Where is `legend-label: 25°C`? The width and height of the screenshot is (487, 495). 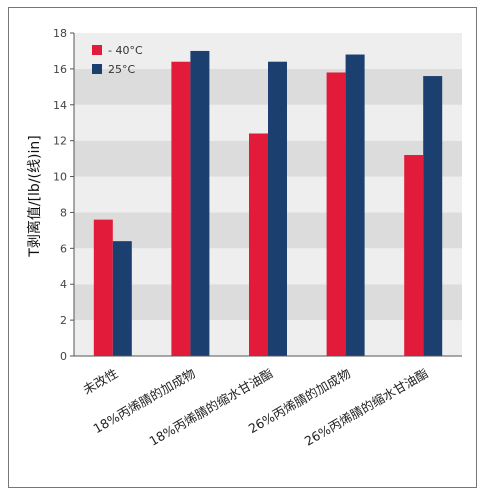 legend-label: 25°C is located at coordinates (121, 69).